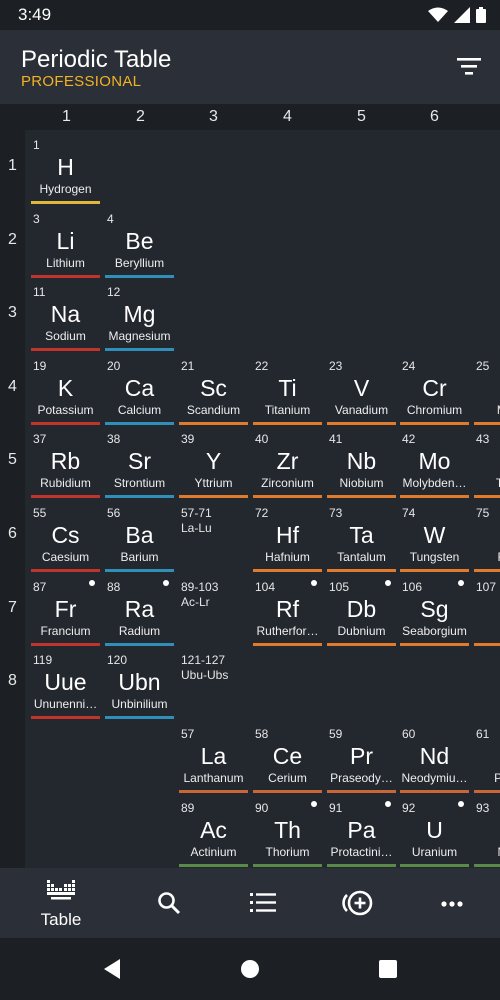 The width and height of the screenshot is (500, 1000). What do you see at coordinates (434, 831) in the screenshot?
I see `element-cell-u: 92 U Uranium` at bounding box center [434, 831].